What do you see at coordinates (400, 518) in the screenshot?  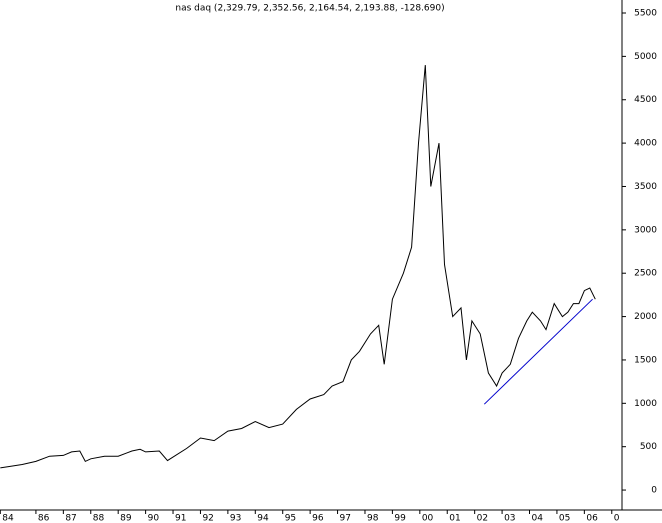 I see `x-tick-label: 99` at bounding box center [400, 518].